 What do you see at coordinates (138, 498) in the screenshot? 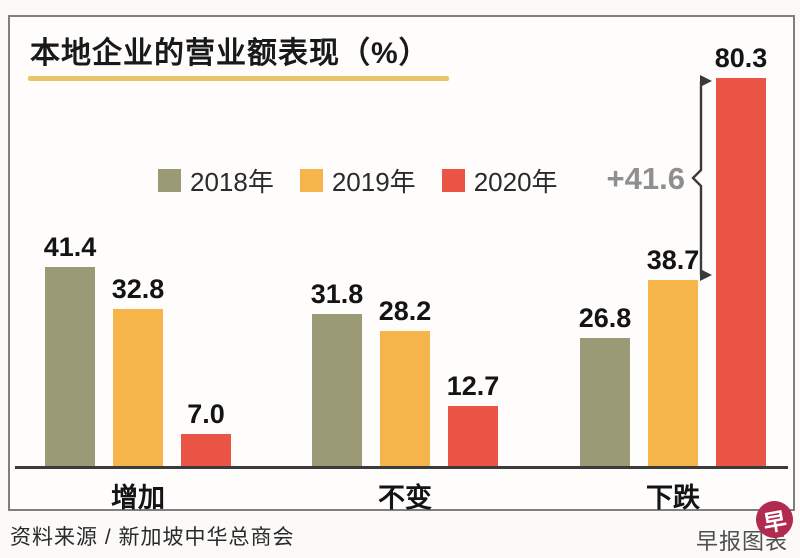
I see `category-label-增加: 增加` at bounding box center [138, 498].